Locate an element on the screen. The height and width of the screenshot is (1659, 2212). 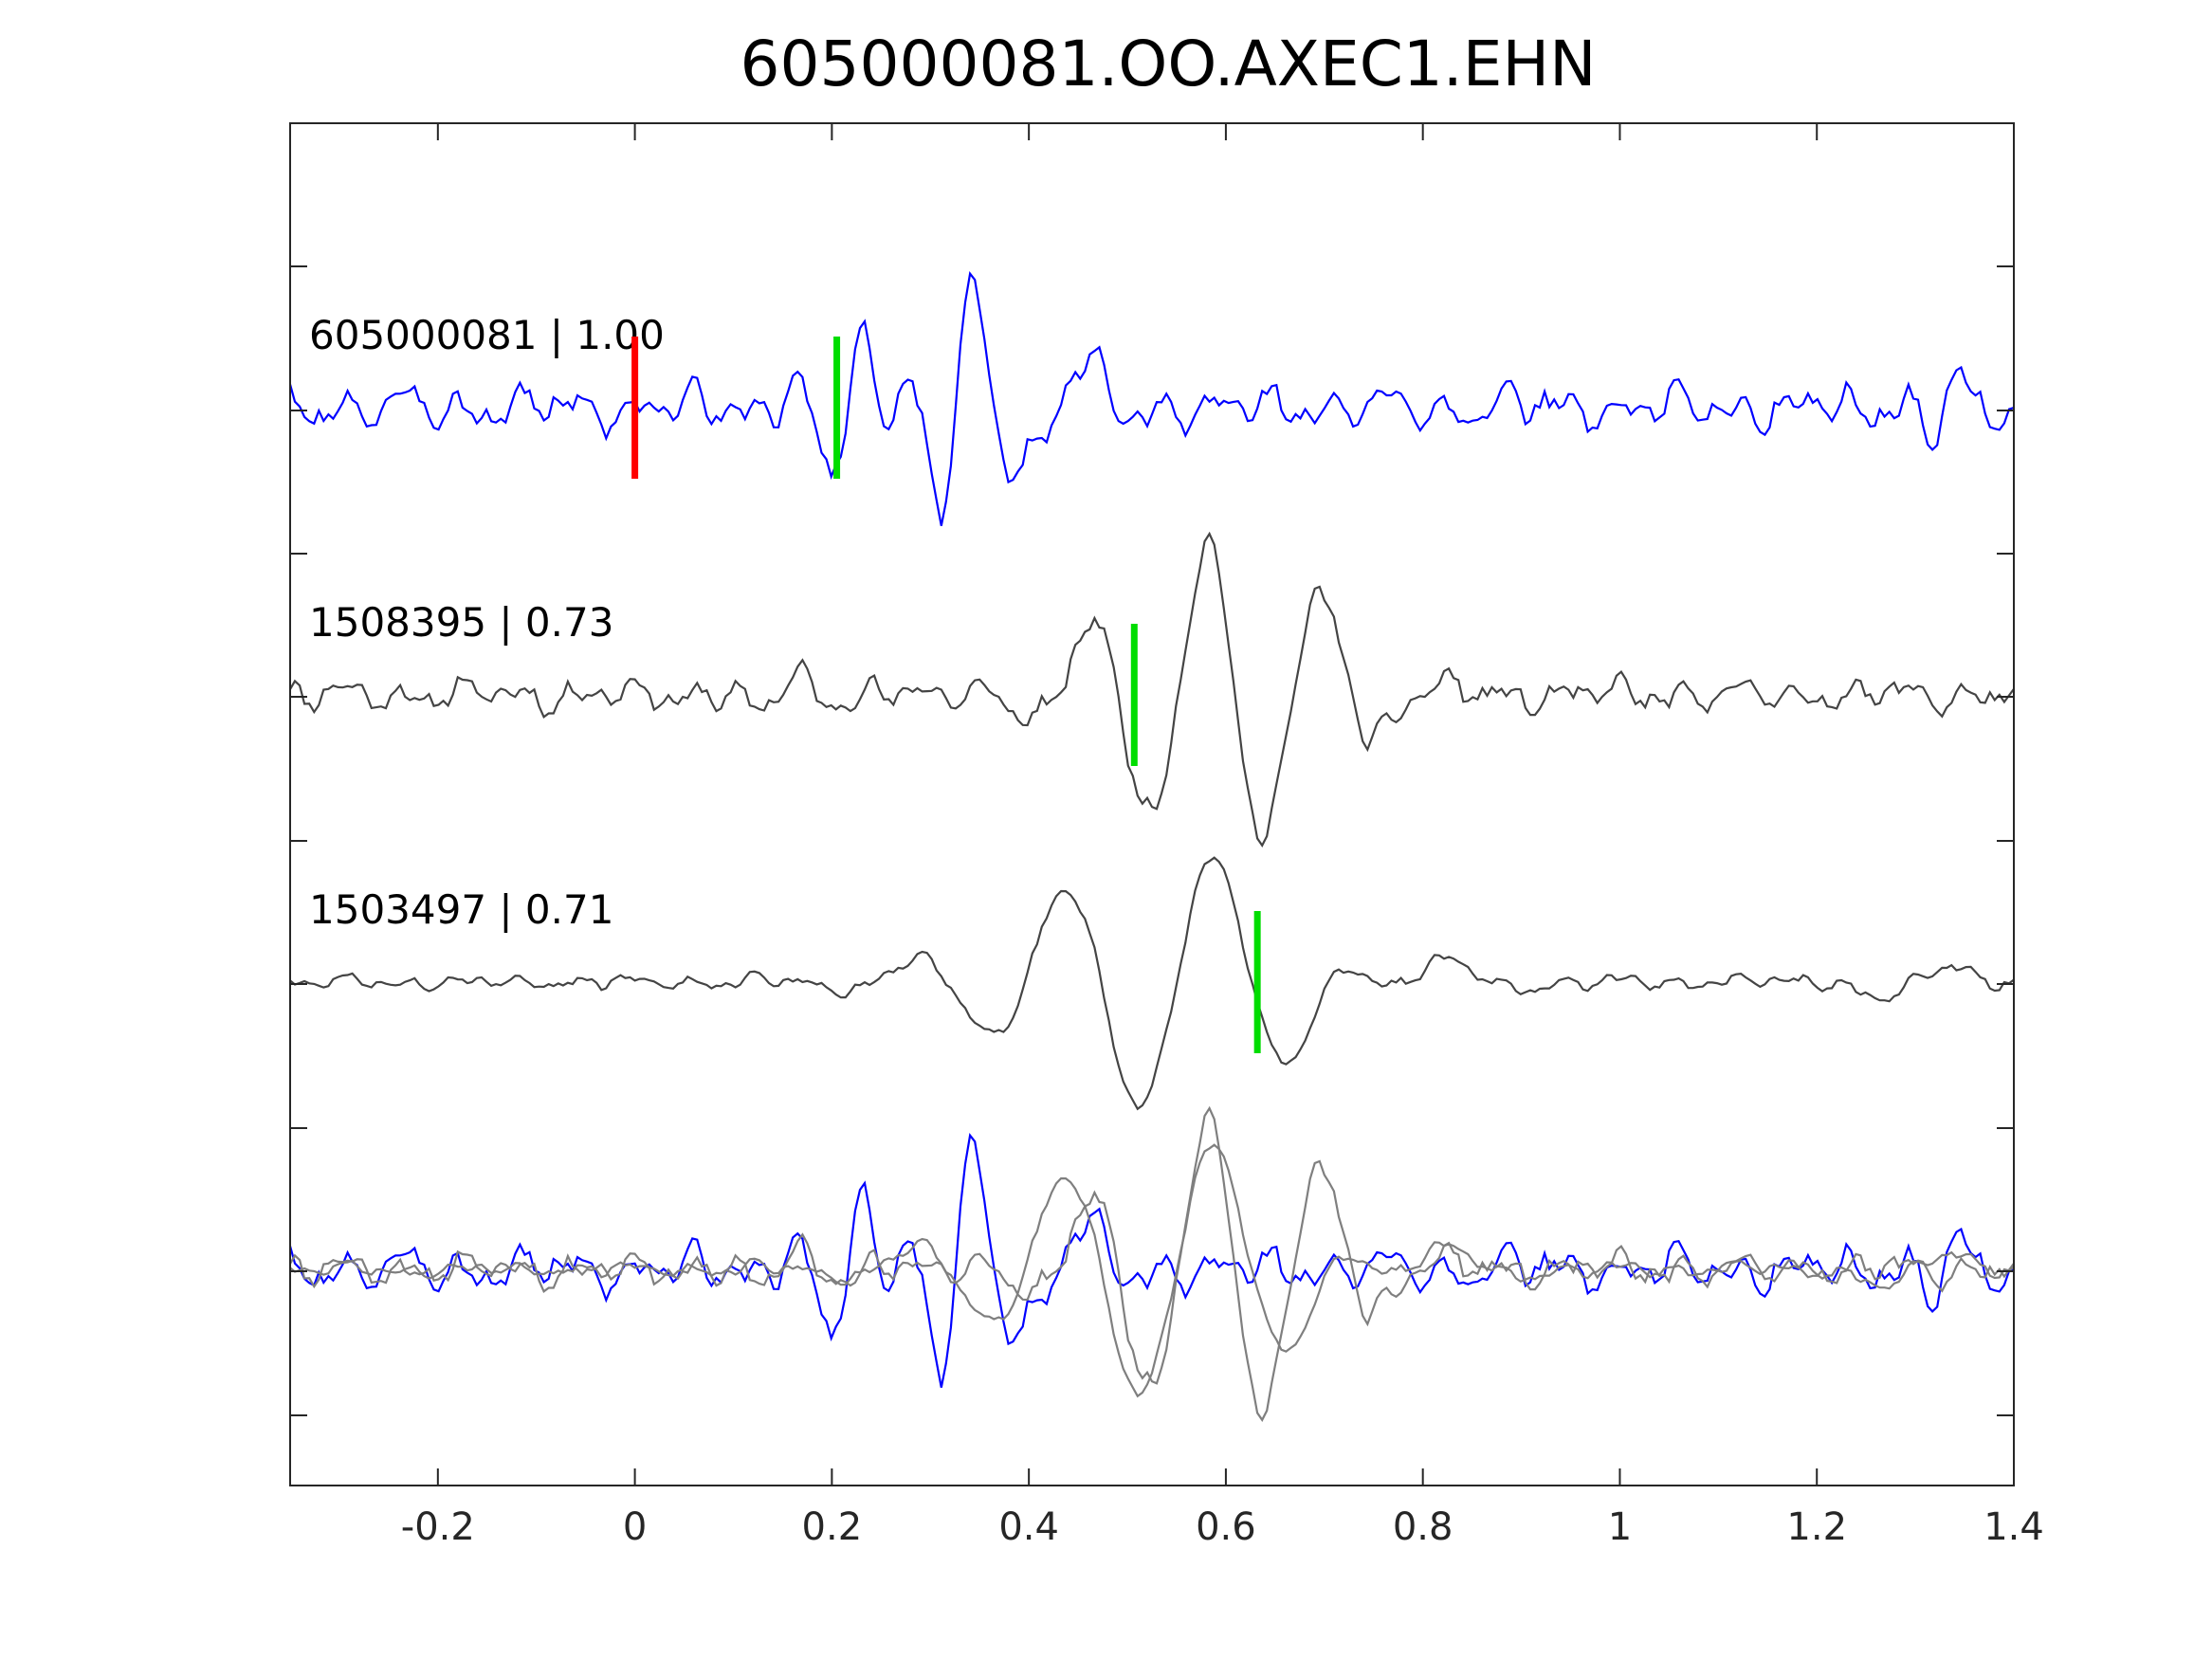
x-tick-label: 1 is located at coordinates (1620, 1527).